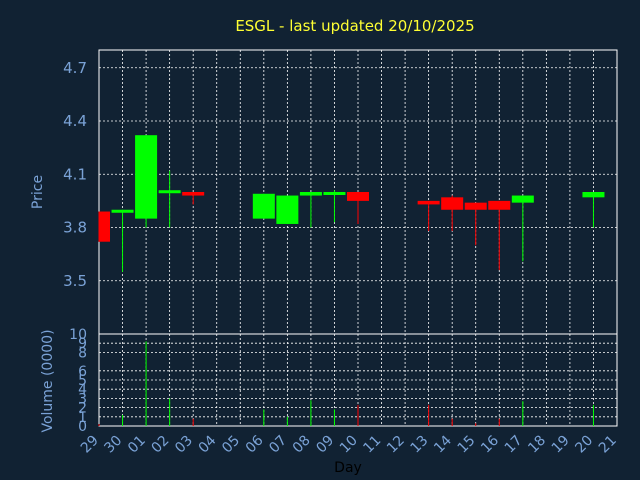  Describe the element at coordinates (443, 444) in the screenshot. I see `x-tick-label: 14` at that location.